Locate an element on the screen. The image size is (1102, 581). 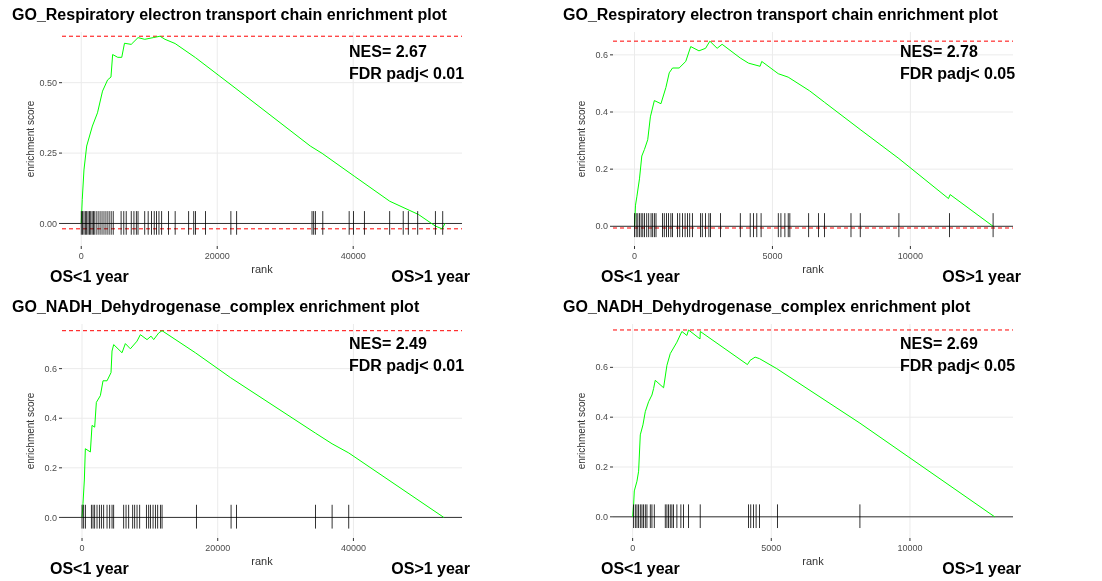
y-tick-label: 0.50 is located at coordinates (48, 82).